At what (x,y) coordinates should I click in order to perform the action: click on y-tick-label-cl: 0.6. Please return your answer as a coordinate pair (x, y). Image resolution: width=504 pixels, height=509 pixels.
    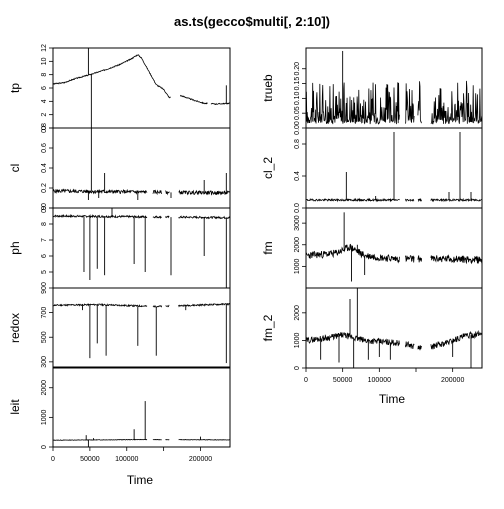
    Looking at the image, I should click on (44, 148).